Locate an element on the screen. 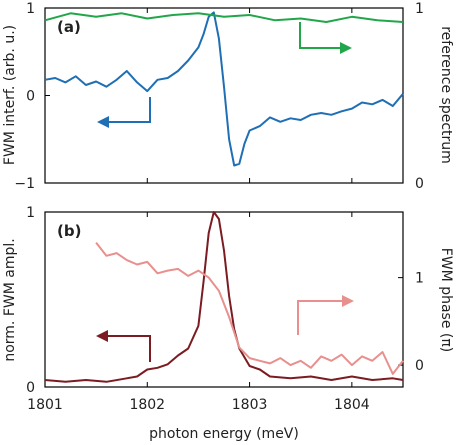 This screenshot has height=445, width=457. x-tick-label: 1801 is located at coordinates (45, 405).